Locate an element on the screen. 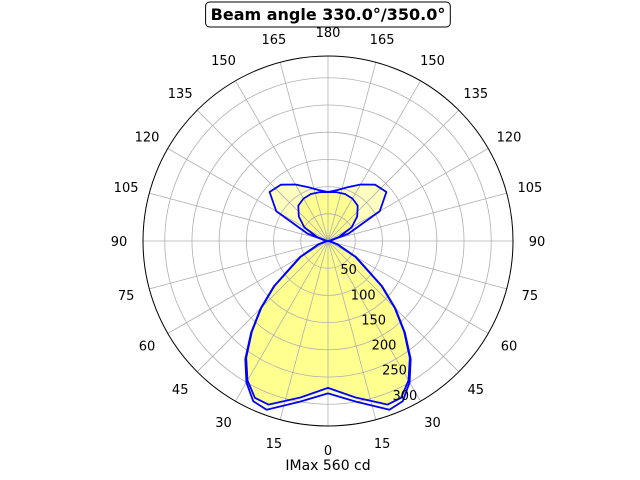 The width and height of the screenshot is (640, 480). radial-tick-label: 100 is located at coordinates (363, 295).